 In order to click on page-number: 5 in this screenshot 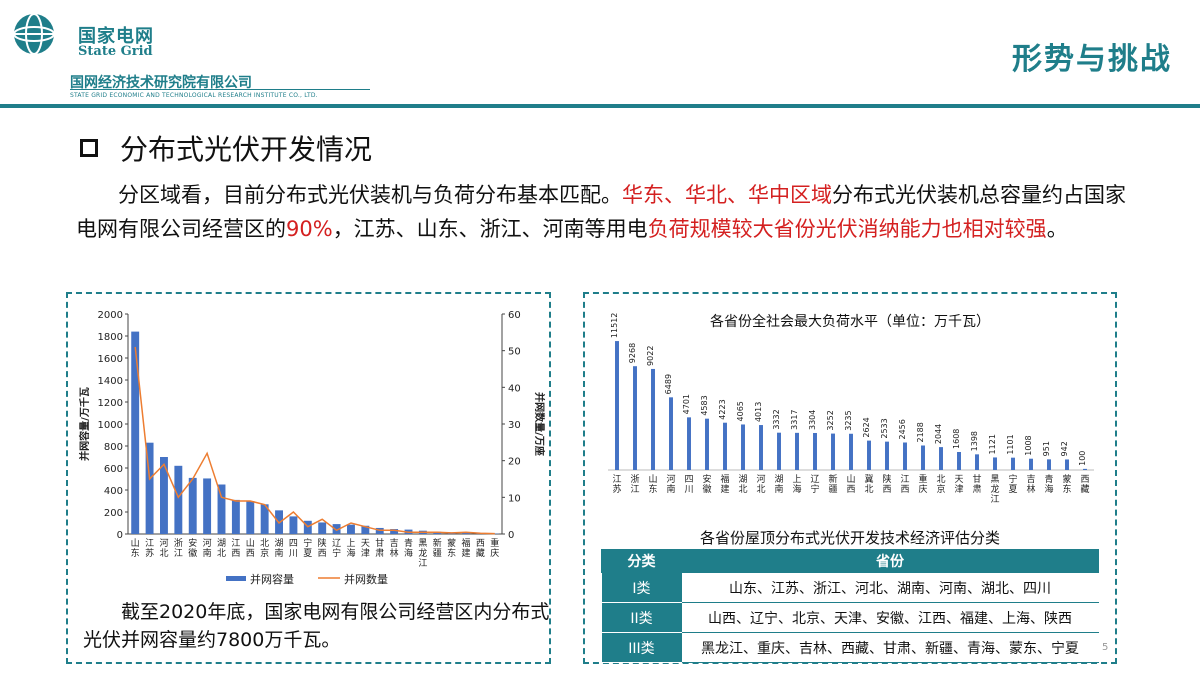, I will do `click(1105, 647)`.